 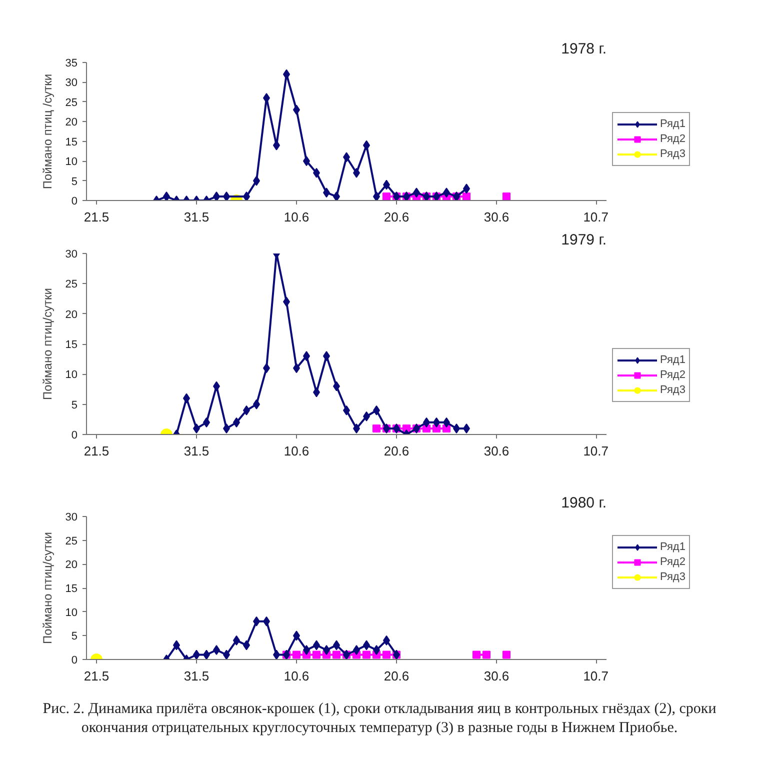 I want to click on y-tick-label: 35, so click(x=71, y=64).